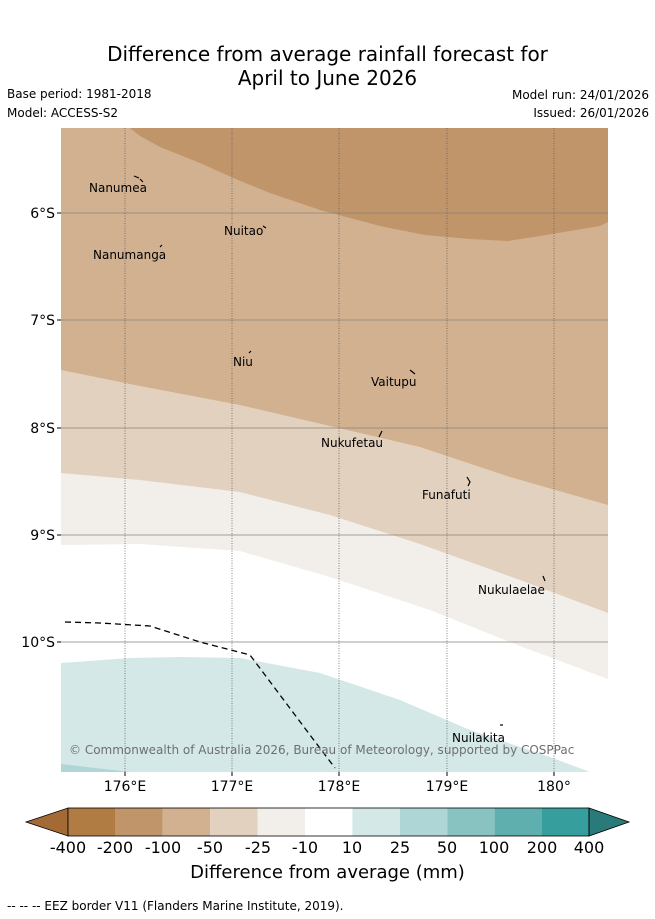 This screenshot has height=919, width=655. What do you see at coordinates (352, 443) in the screenshot?
I see `label-nukufetau: Nukufetau` at bounding box center [352, 443].